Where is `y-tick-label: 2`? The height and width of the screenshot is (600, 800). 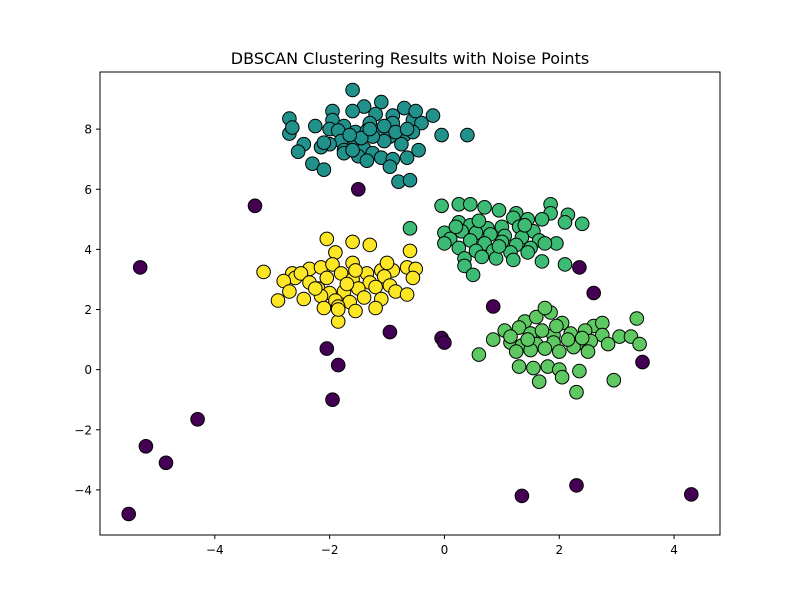 y-tick-label: 2 is located at coordinates (88, 310).